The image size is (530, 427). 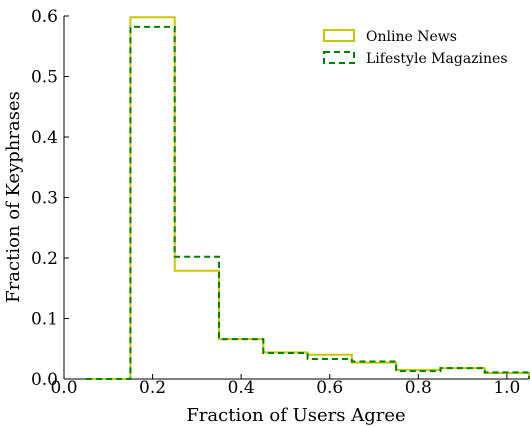 I want to click on y-axis-label: Fraction of Keyphrases, so click(x=13, y=197).